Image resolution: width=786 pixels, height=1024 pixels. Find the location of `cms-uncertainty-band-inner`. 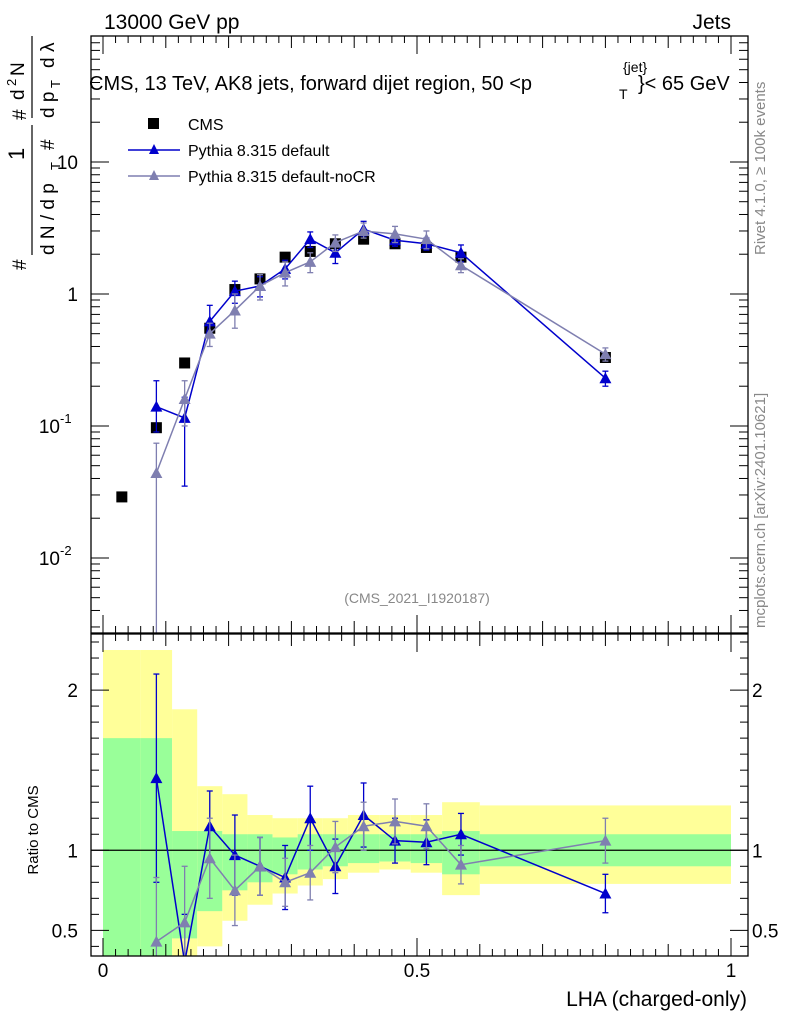

cms-uncertainty-band-inner is located at coordinates (122, 847).